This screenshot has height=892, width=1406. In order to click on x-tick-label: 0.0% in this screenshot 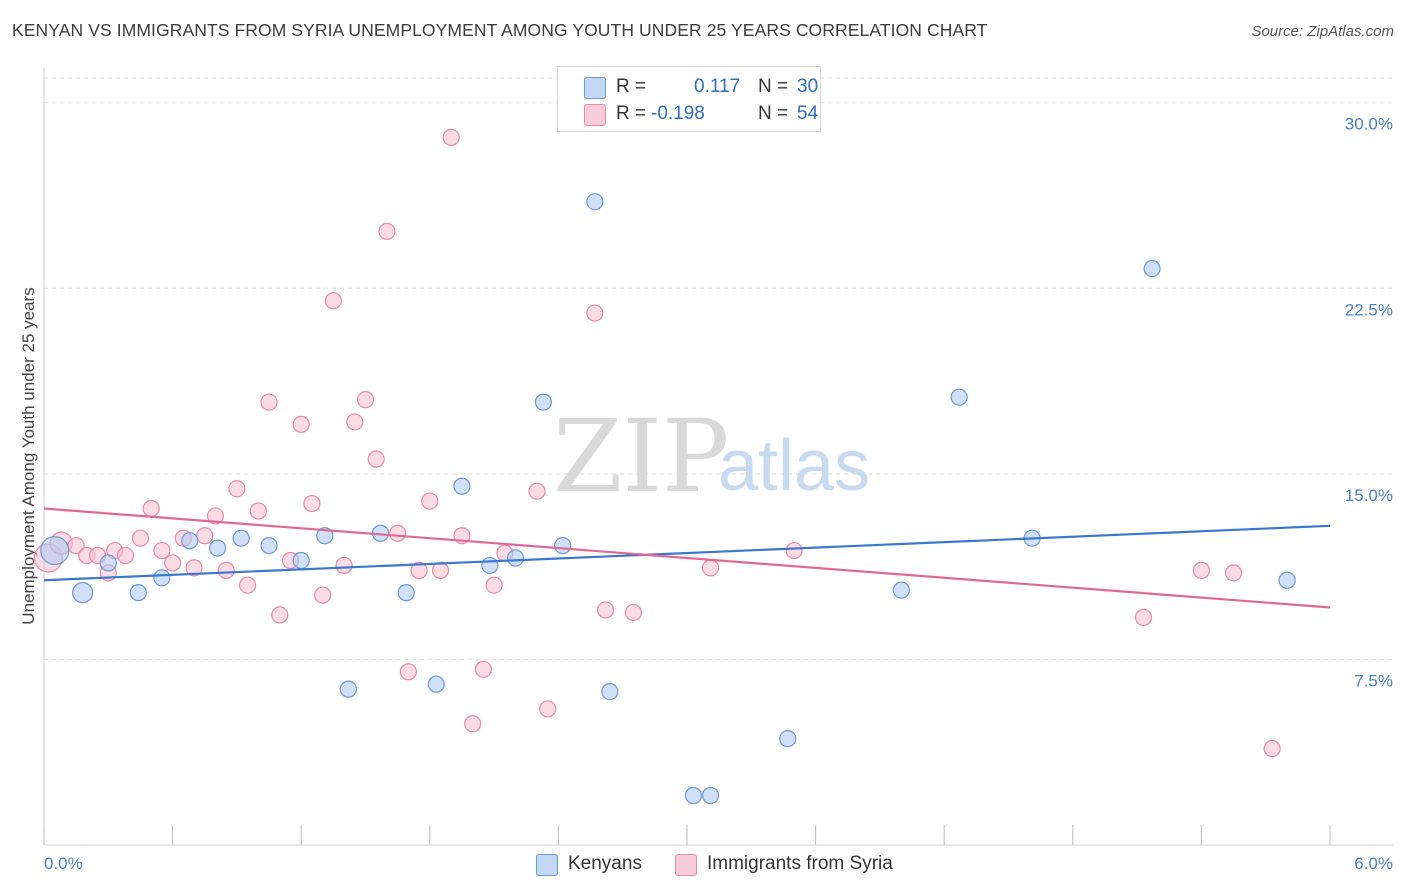, I will do `click(63, 863)`.